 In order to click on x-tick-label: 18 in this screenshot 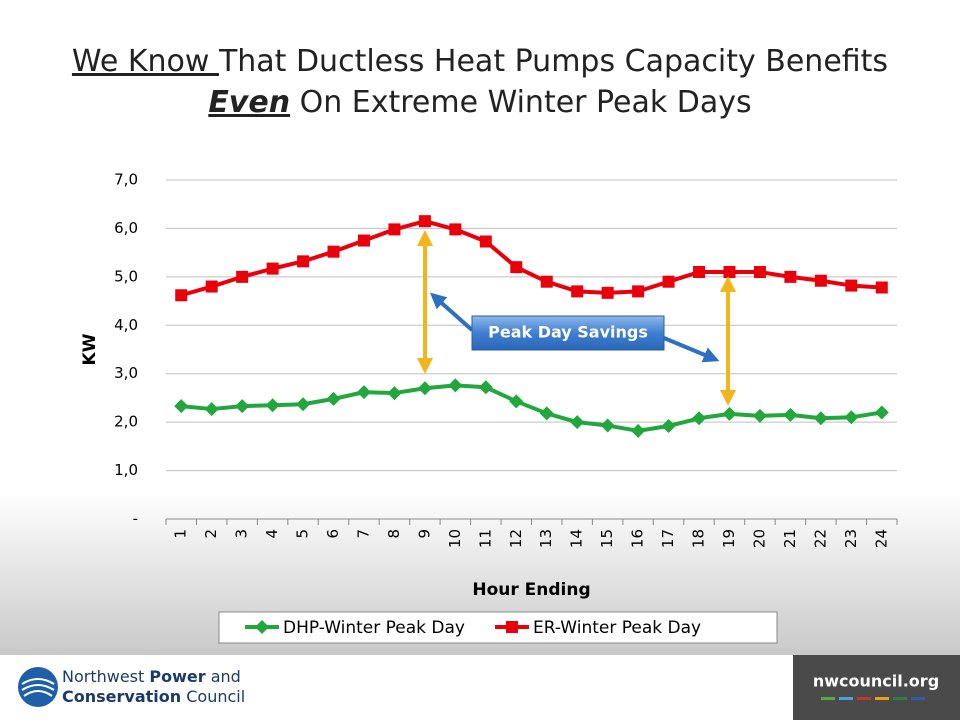, I will do `click(699, 538)`.